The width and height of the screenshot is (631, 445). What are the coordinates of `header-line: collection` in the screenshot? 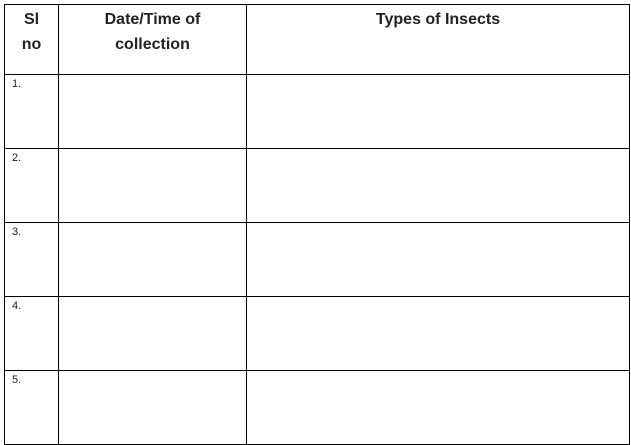 It's located at (152, 44).